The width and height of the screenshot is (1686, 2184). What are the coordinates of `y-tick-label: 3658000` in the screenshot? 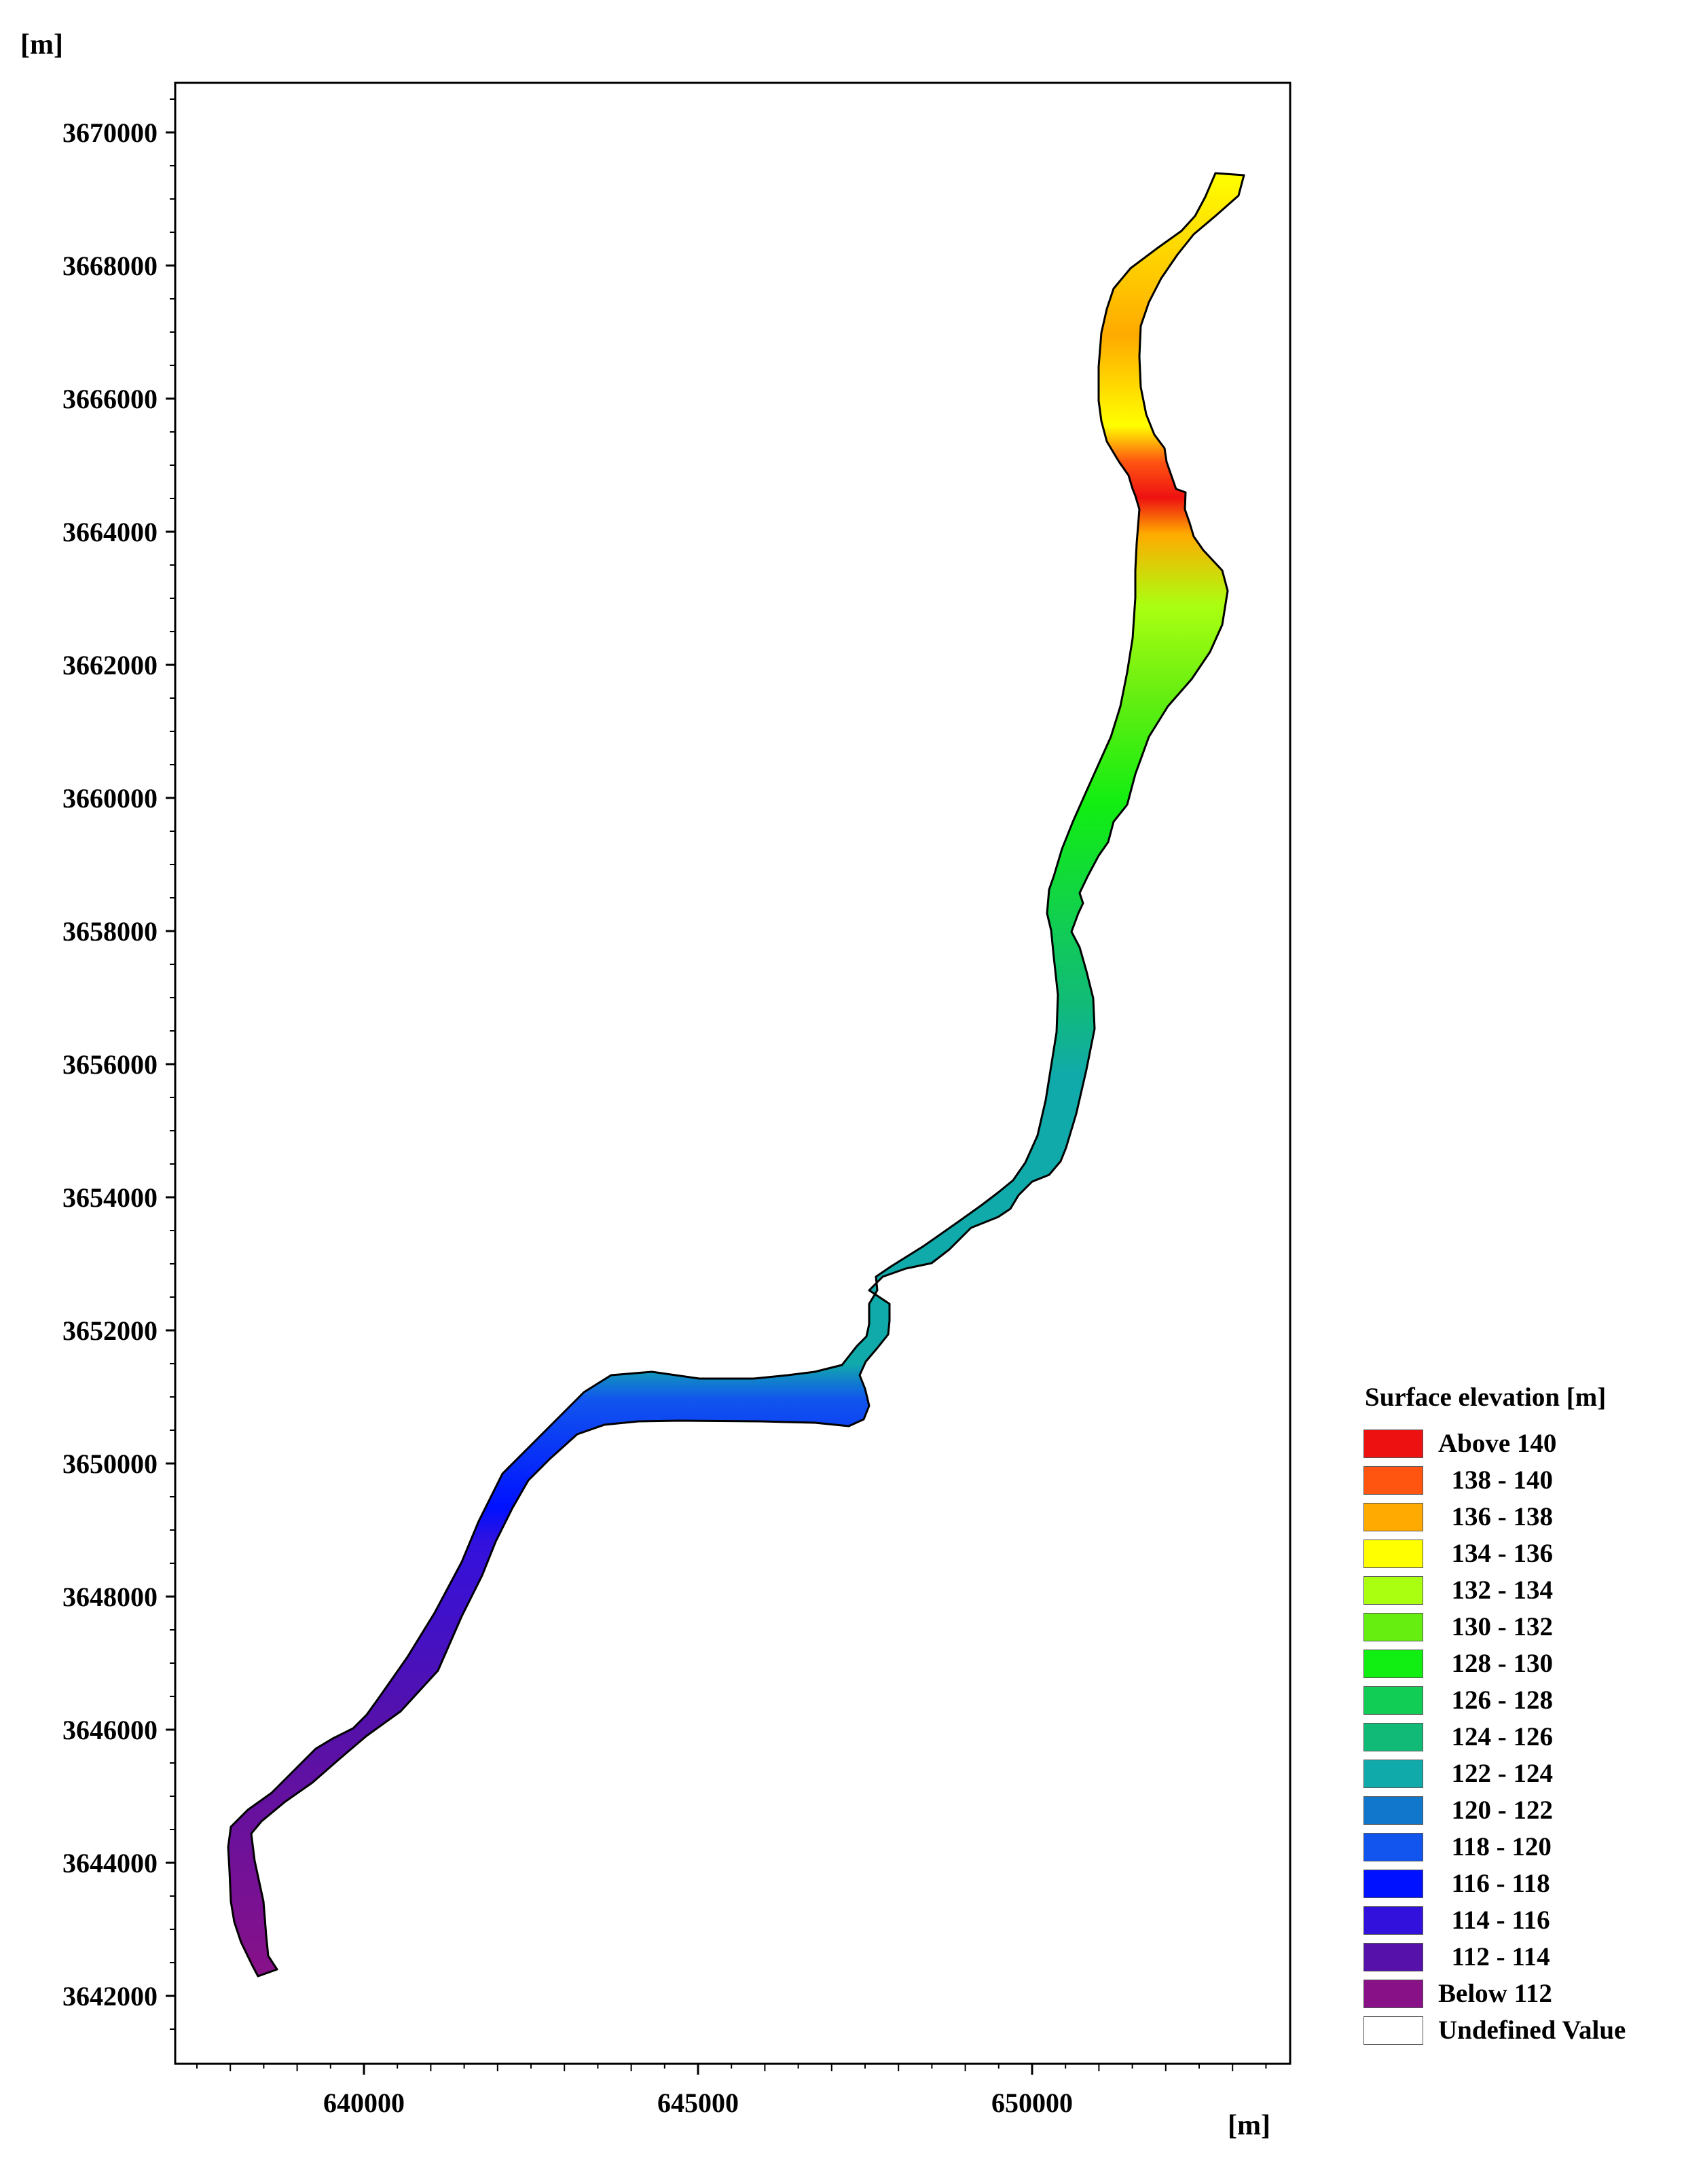 It's located at (110, 932).